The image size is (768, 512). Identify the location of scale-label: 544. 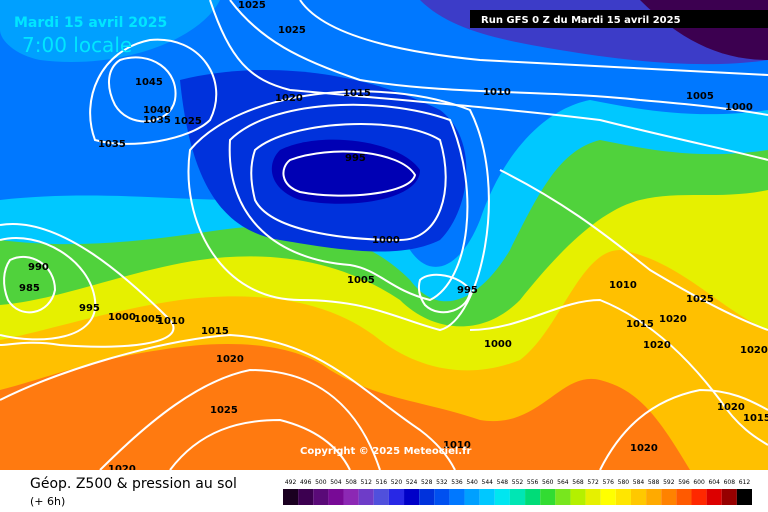
(488, 482).